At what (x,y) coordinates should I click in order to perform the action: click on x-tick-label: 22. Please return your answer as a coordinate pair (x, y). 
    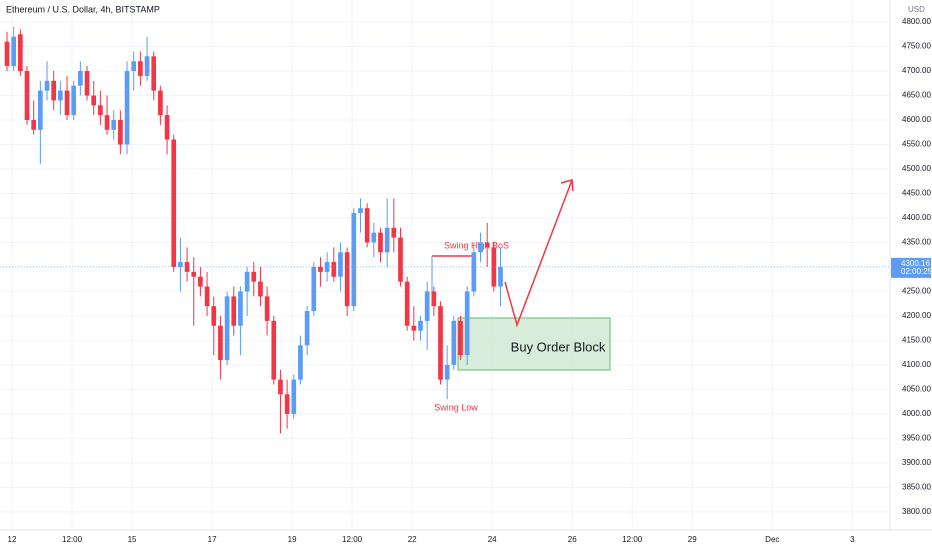
    Looking at the image, I should click on (412, 539).